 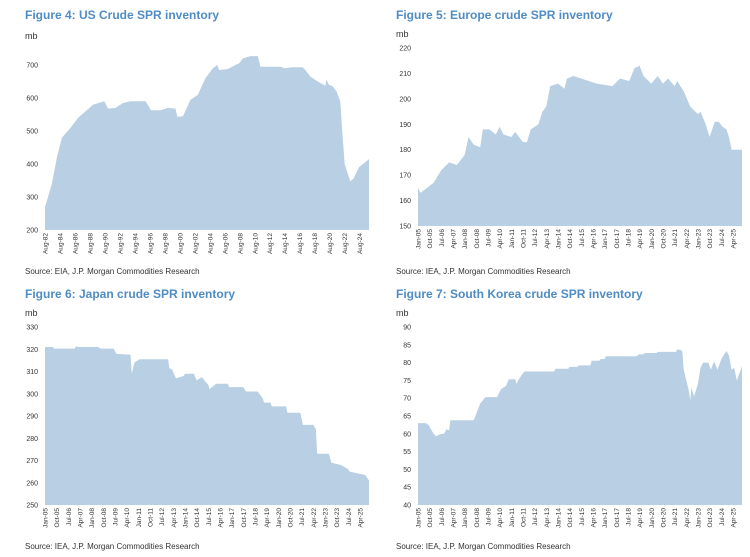 What do you see at coordinates (407, 452) in the screenshot?
I see `y-tick-label: 55` at bounding box center [407, 452].